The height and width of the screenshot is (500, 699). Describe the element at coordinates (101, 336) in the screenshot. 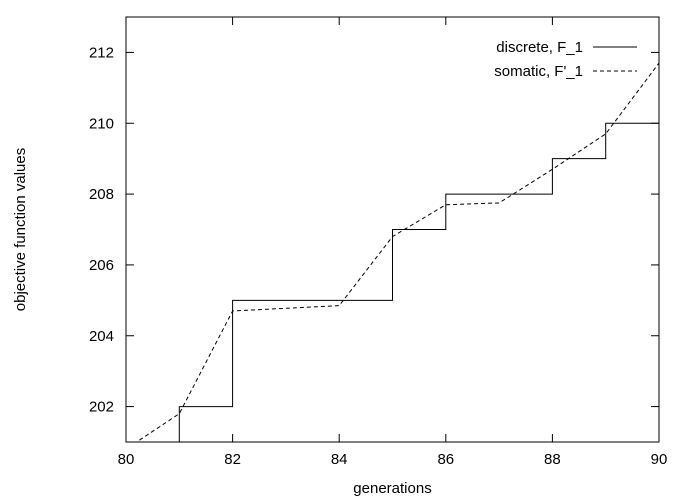

I see `y-tick-label: 204` at that location.